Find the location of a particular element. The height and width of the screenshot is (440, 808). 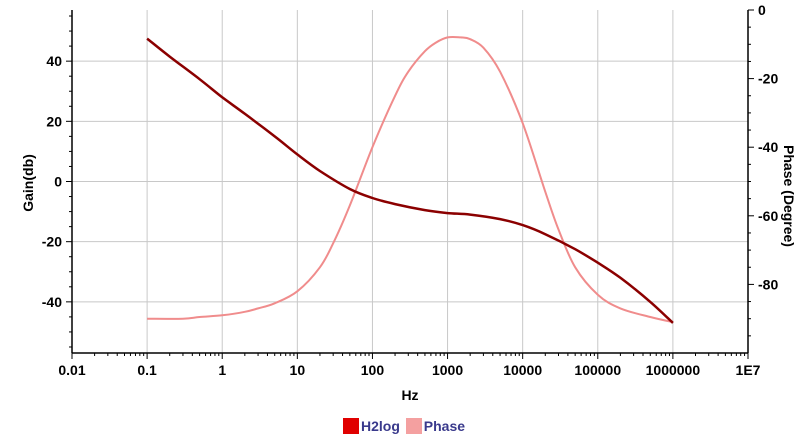

legend-item-h2log: H2log is located at coordinates (371, 426).